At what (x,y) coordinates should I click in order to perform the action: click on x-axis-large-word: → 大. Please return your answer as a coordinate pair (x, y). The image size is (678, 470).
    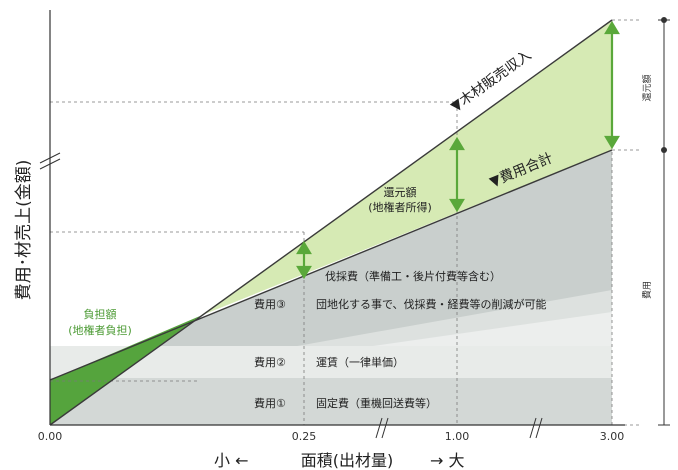
    Looking at the image, I should click on (447, 460).